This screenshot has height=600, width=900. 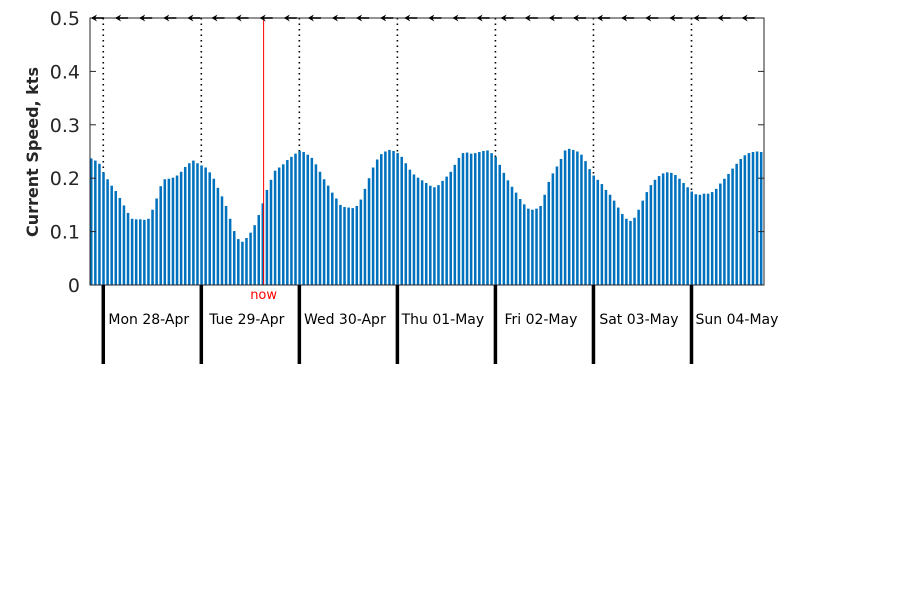 What do you see at coordinates (65, 179) in the screenshot?
I see `y-tick-label: 0.2` at bounding box center [65, 179].